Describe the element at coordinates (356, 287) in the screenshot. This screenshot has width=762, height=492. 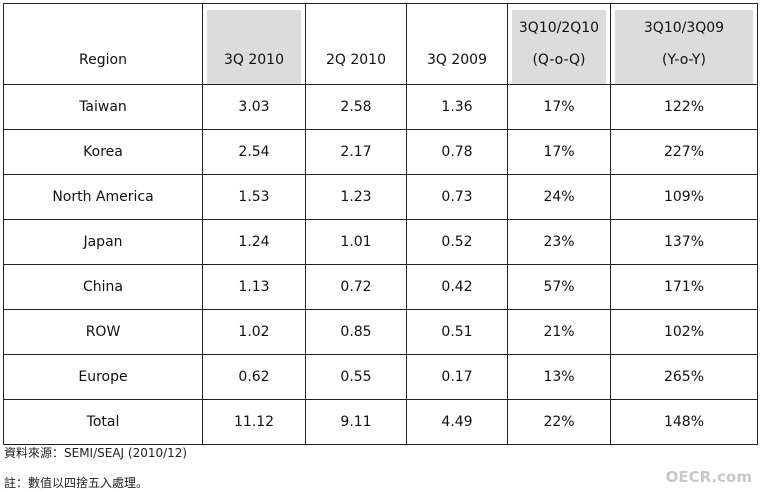
I see `value-cell: 0.72` at that location.